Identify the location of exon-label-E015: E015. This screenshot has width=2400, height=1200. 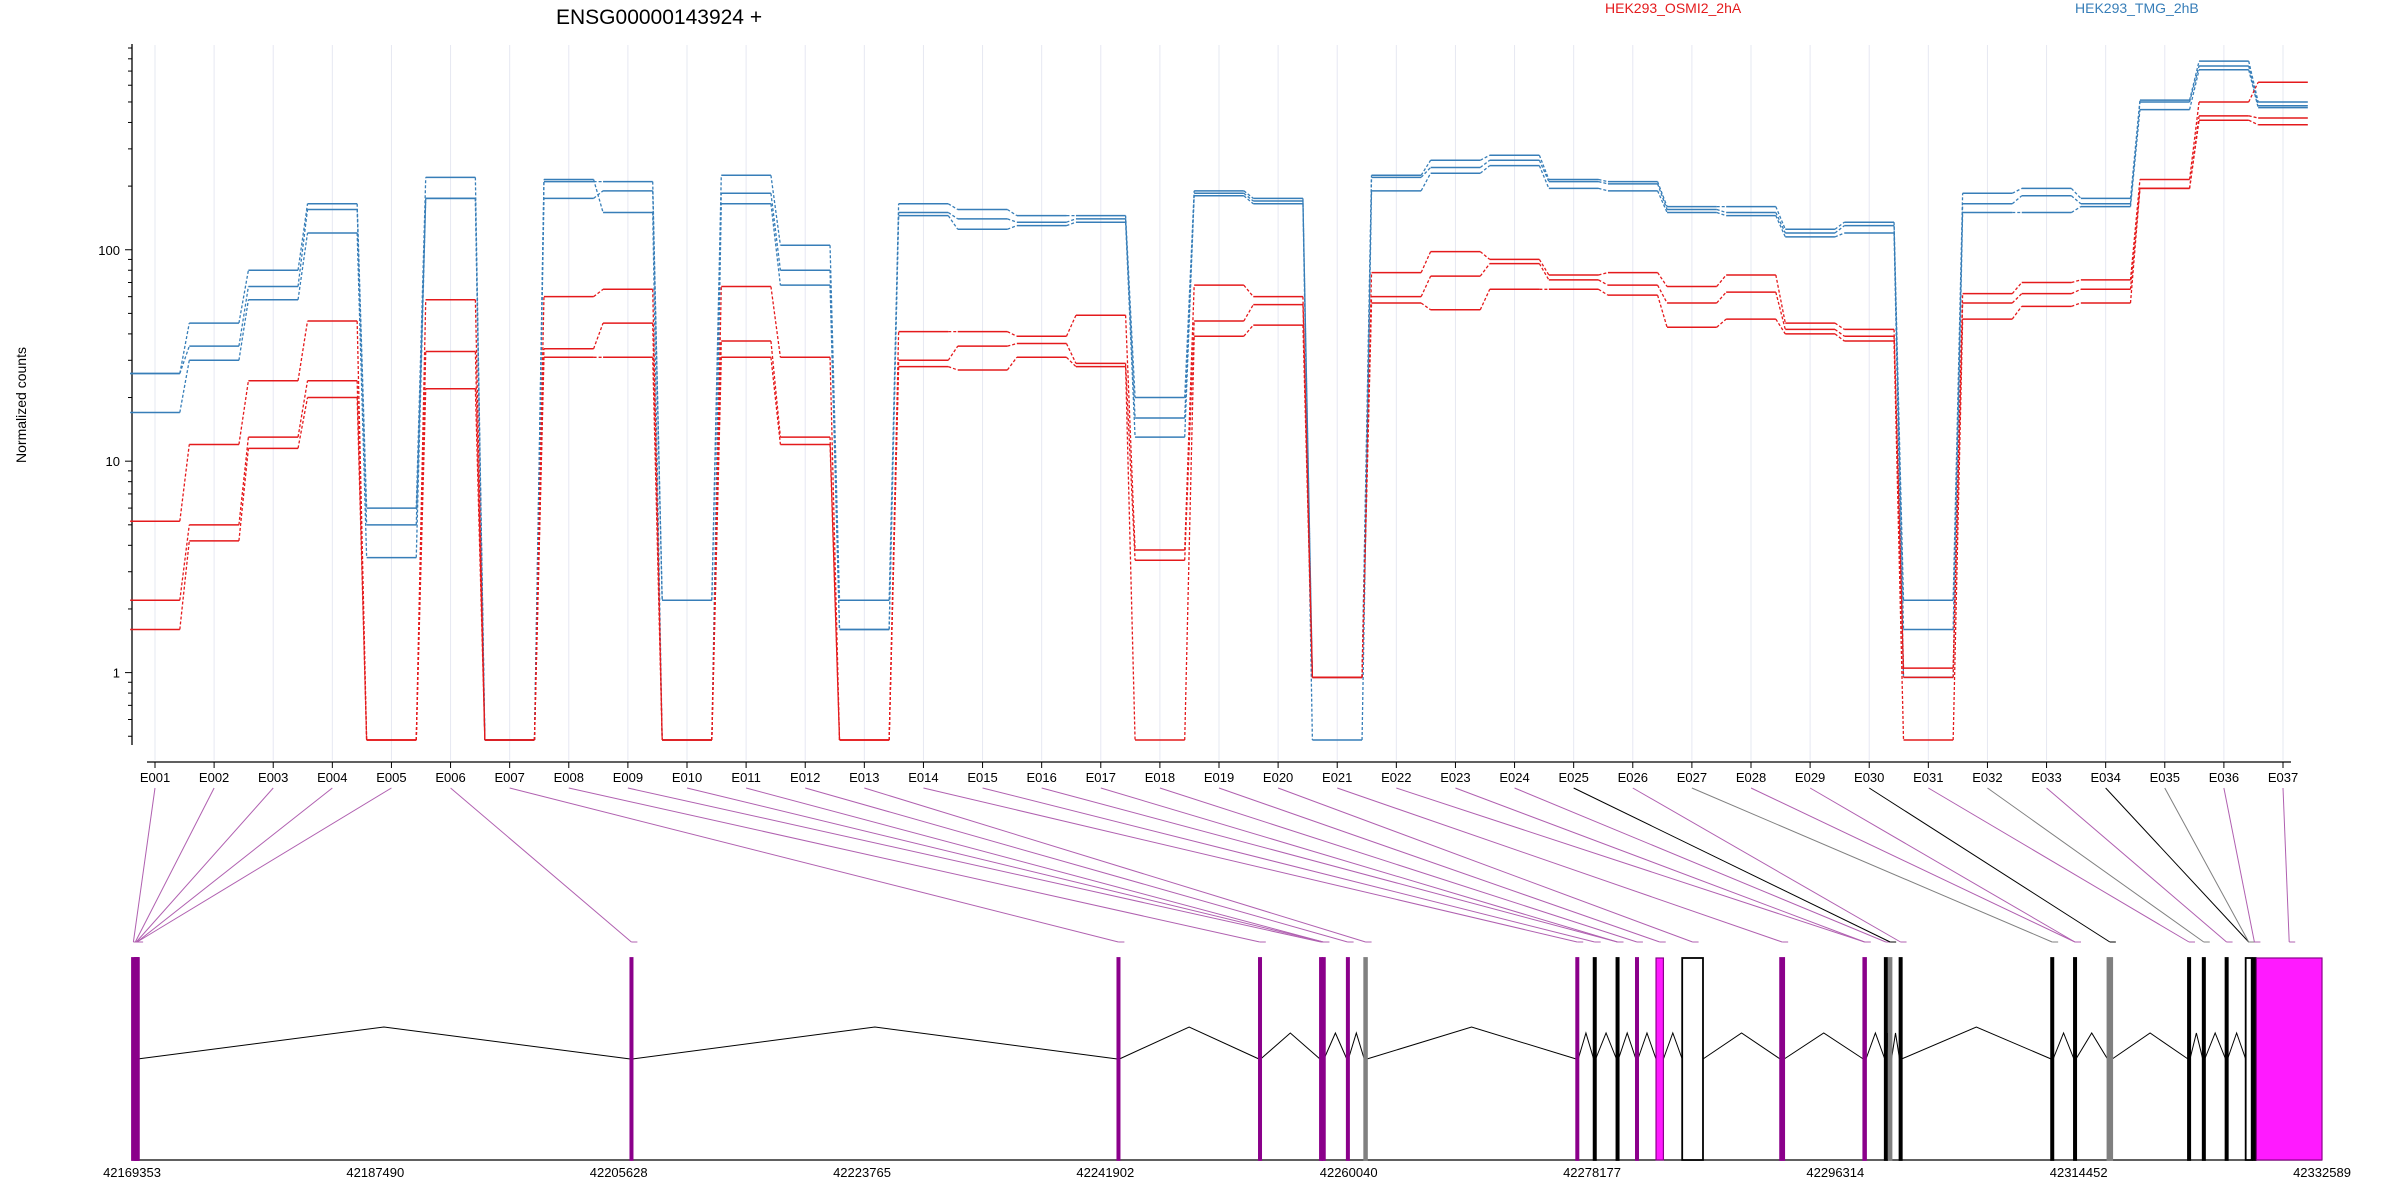
(982, 777).